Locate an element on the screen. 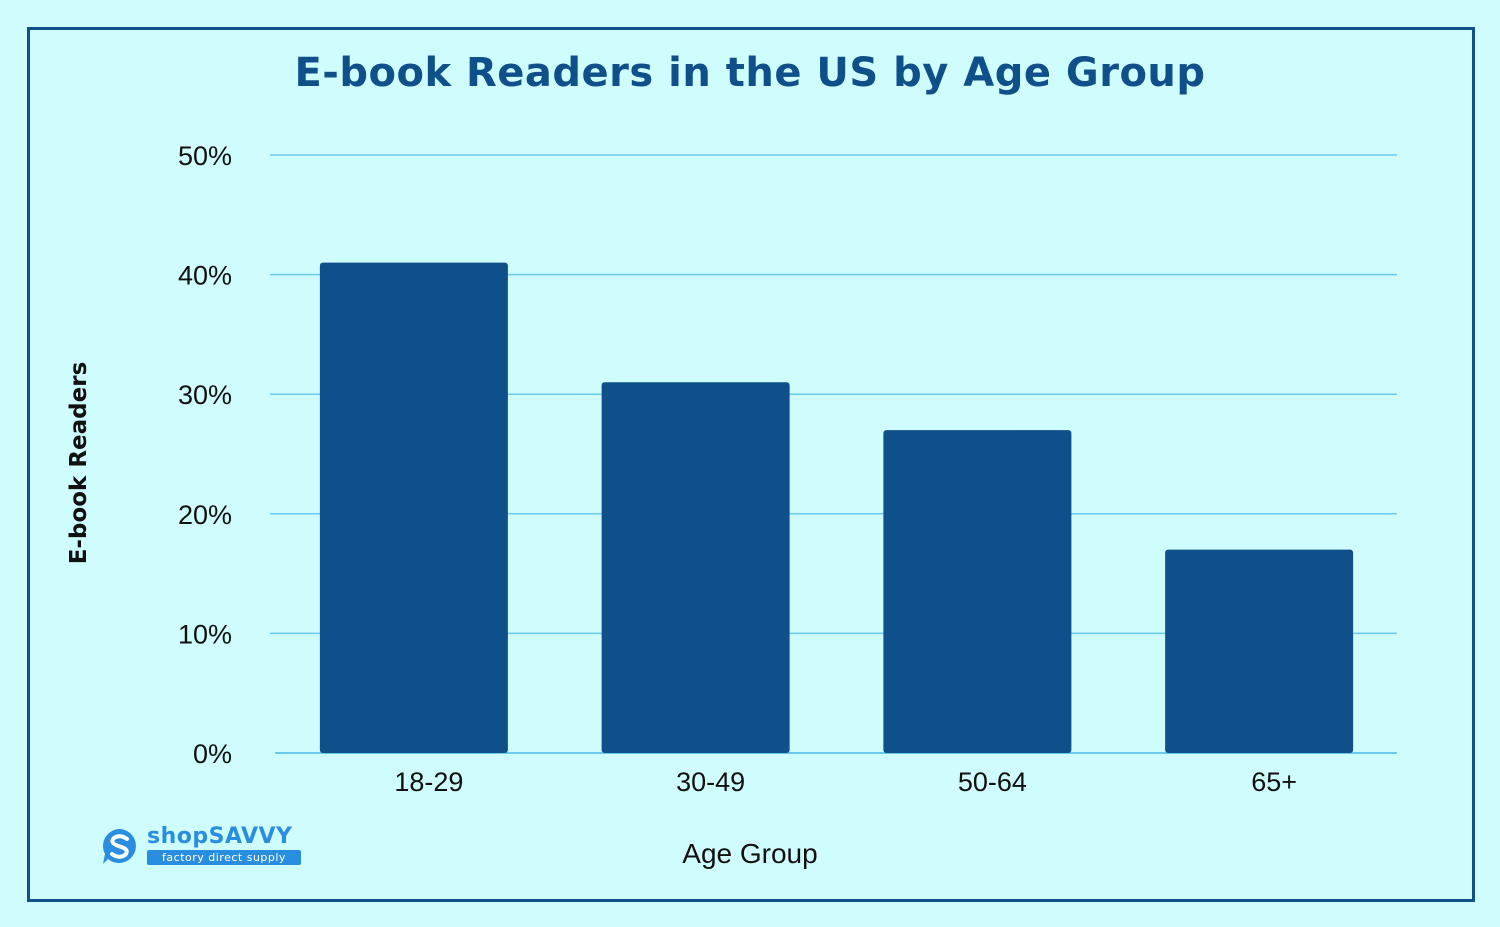 This screenshot has height=927, width=1500. chart-title: E-book Readers in the US by Age Group is located at coordinates (750, 73).